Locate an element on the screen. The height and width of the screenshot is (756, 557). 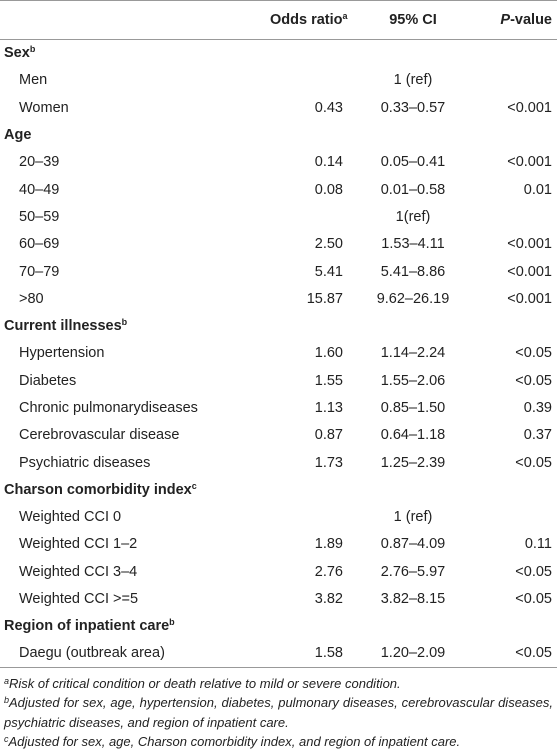
confidence-interval: 1.25–2.39 is located at coordinates (413, 462).